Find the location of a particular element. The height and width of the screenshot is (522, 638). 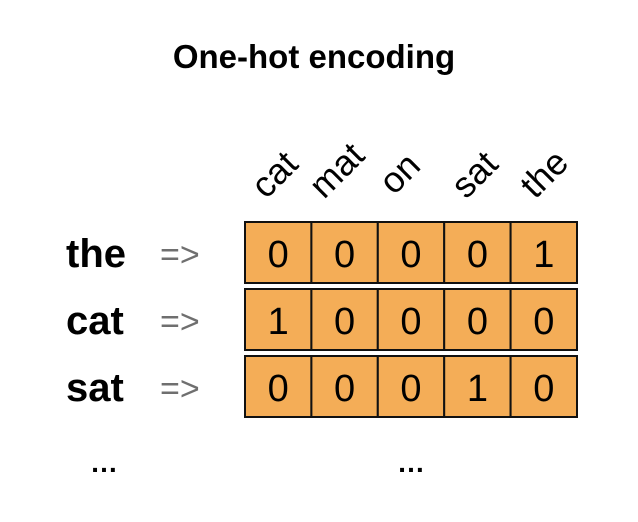

row-sat: sat => 0 0 0 1 0 is located at coordinates (322, 386).